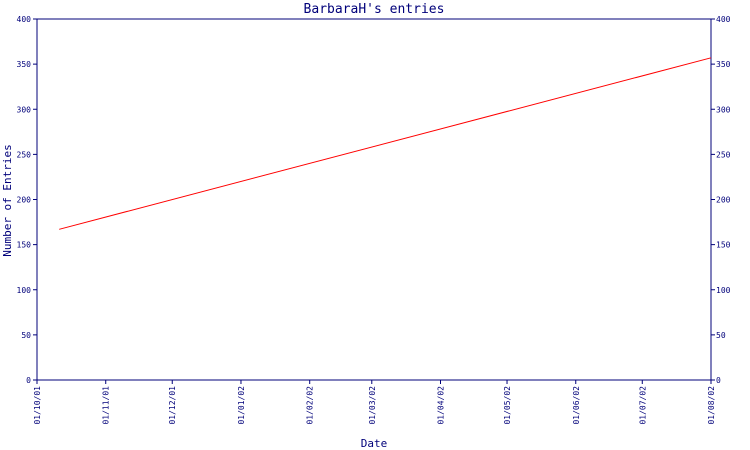 This screenshot has width=750, height=450. I want to click on y-tick-label: 400, so click(24, 19).